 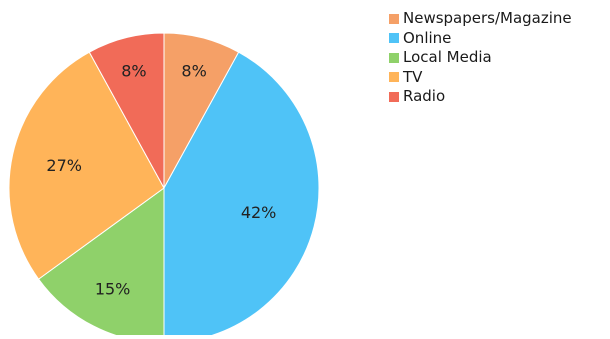 What do you see at coordinates (447, 57) in the screenshot?
I see `legend-label-local-media: Local Media` at bounding box center [447, 57].